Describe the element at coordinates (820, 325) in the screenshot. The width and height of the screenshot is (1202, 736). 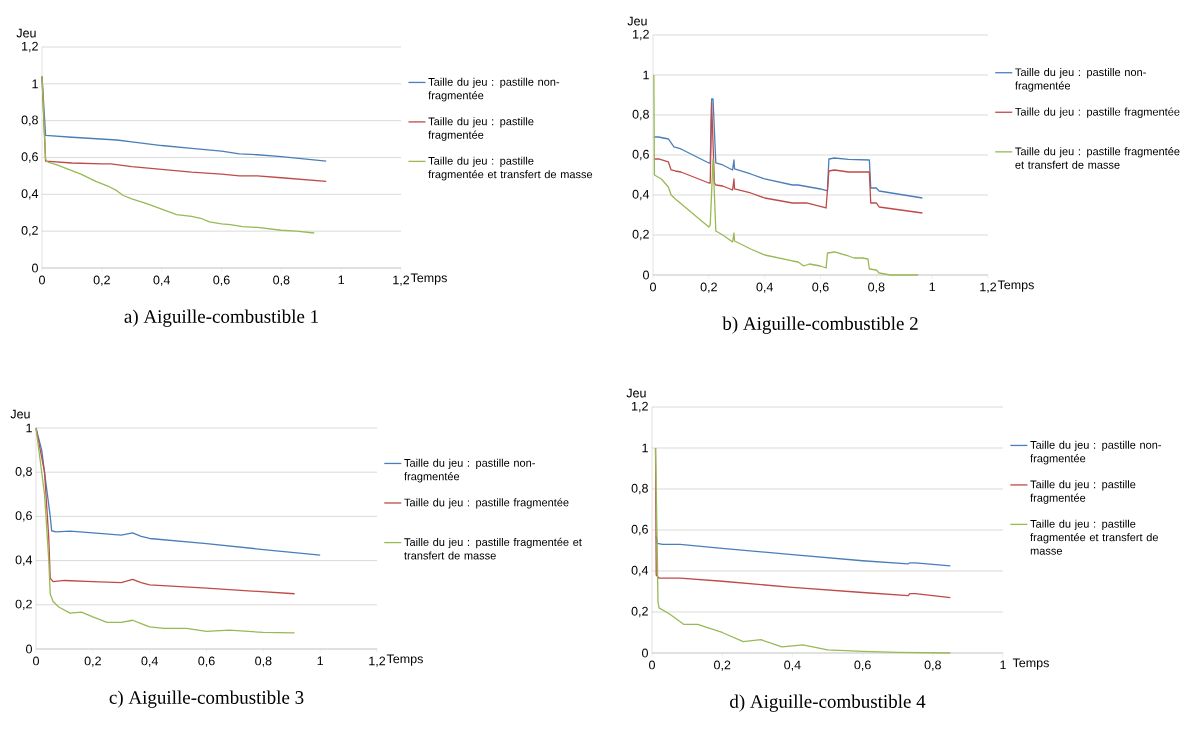
I see `text: b) Aiguille-combustible 2` at that location.